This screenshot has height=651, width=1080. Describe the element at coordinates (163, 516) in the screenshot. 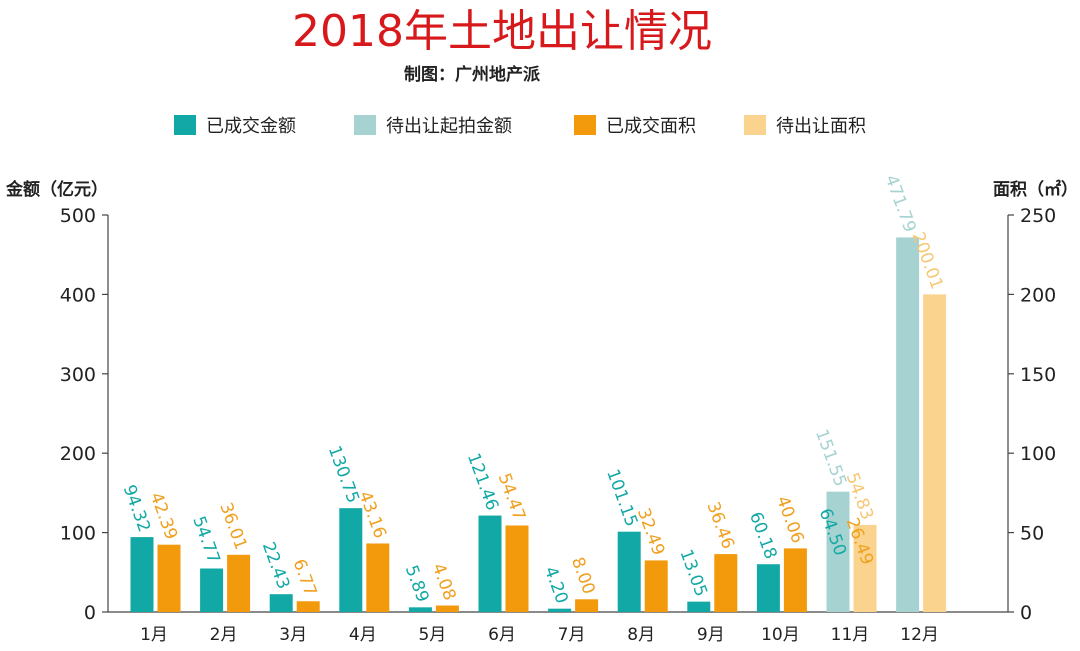

I see `data-label: 42.39` at that location.